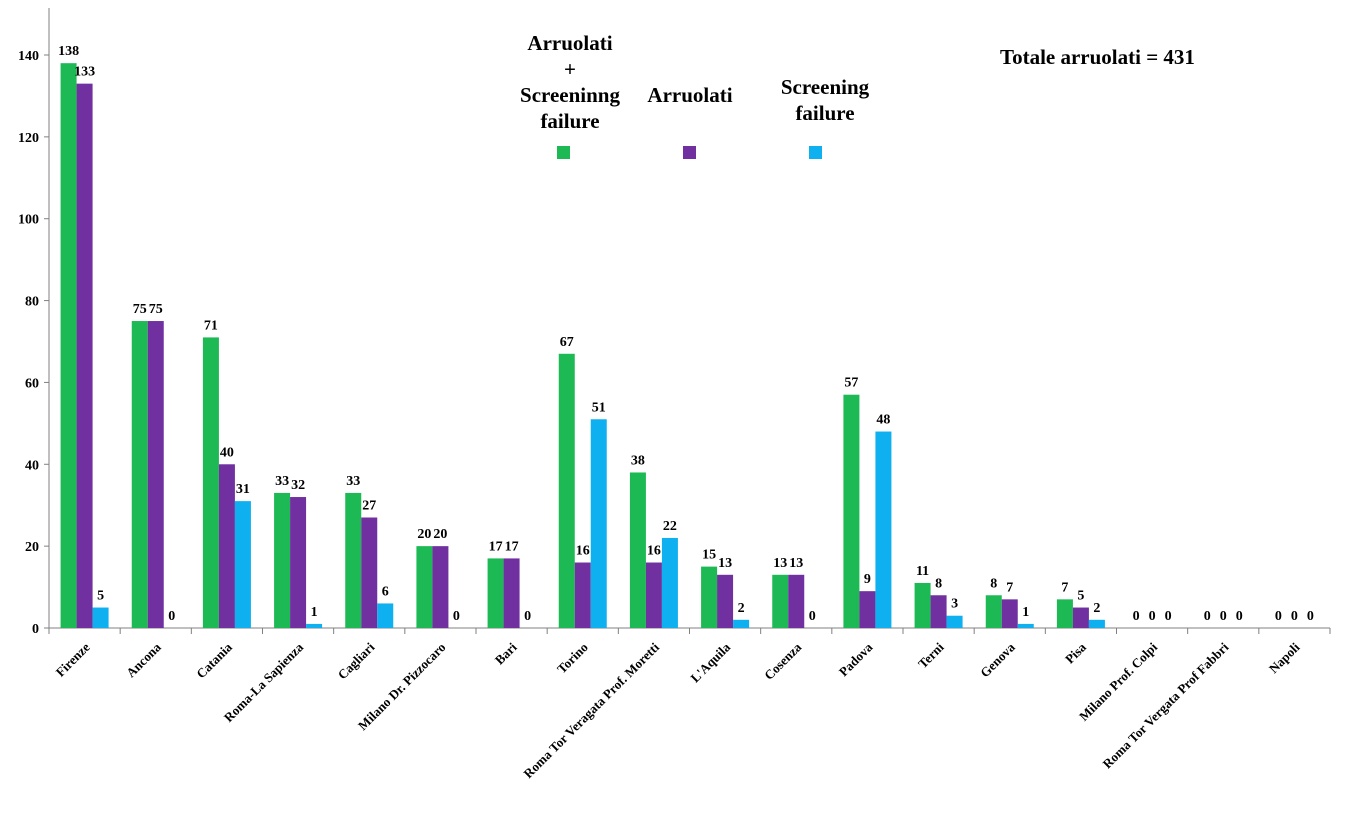 The width and height of the screenshot is (1372, 833). What do you see at coordinates (68, 51) in the screenshot?
I see `data-label: 138` at bounding box center [68, 51].